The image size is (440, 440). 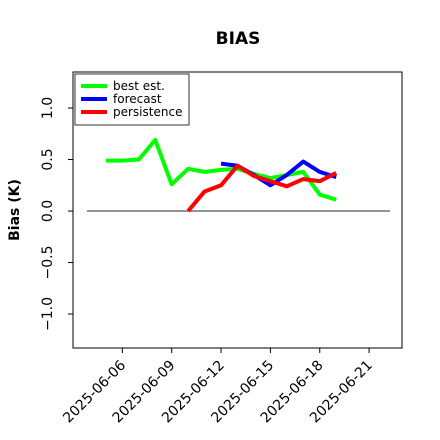 What do you see at coordinates (48, 314) in the screenshot?
I see `y-tick-label: −1.0` at bounding box center [48, 314].